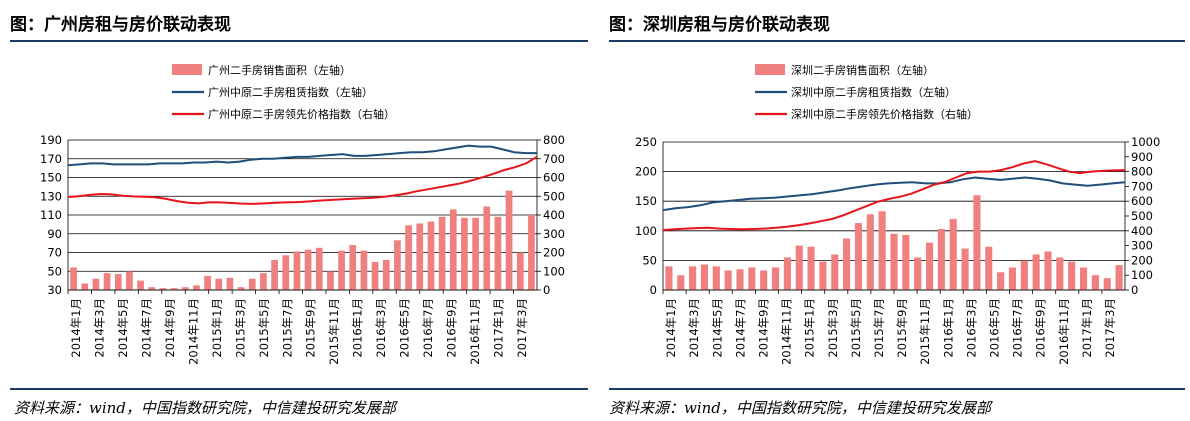 The height and width of the screenshot is (421, 1190). Describe the element at coordinates (51, 140) in the screenshot. I see `left-axis-tick-label: 190` at that location.